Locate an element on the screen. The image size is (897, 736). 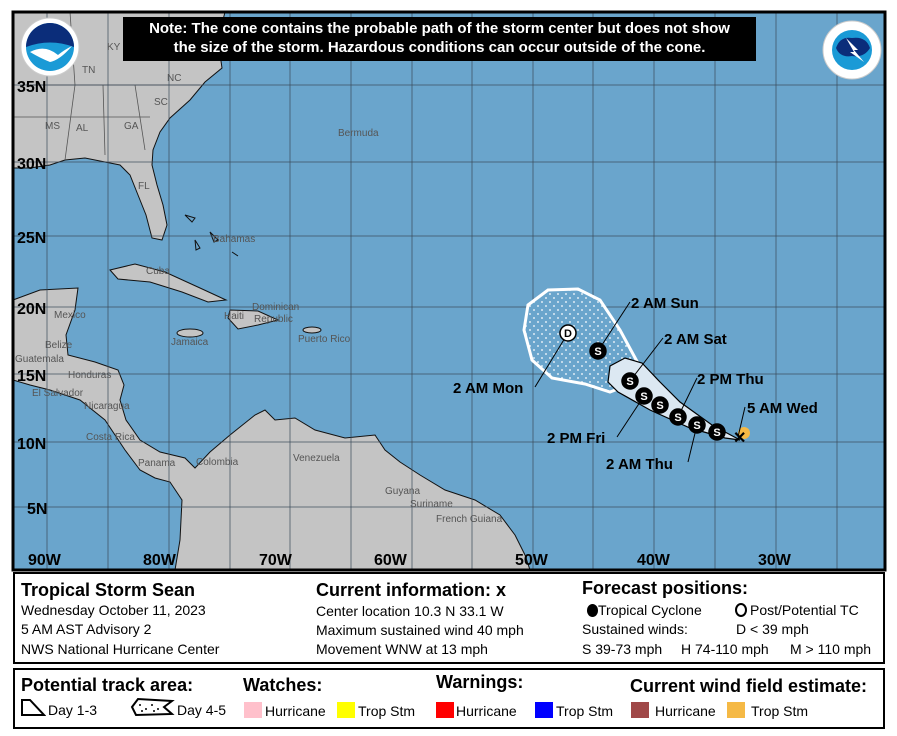
lon-label: 50W is located at coordinates (532, 560).